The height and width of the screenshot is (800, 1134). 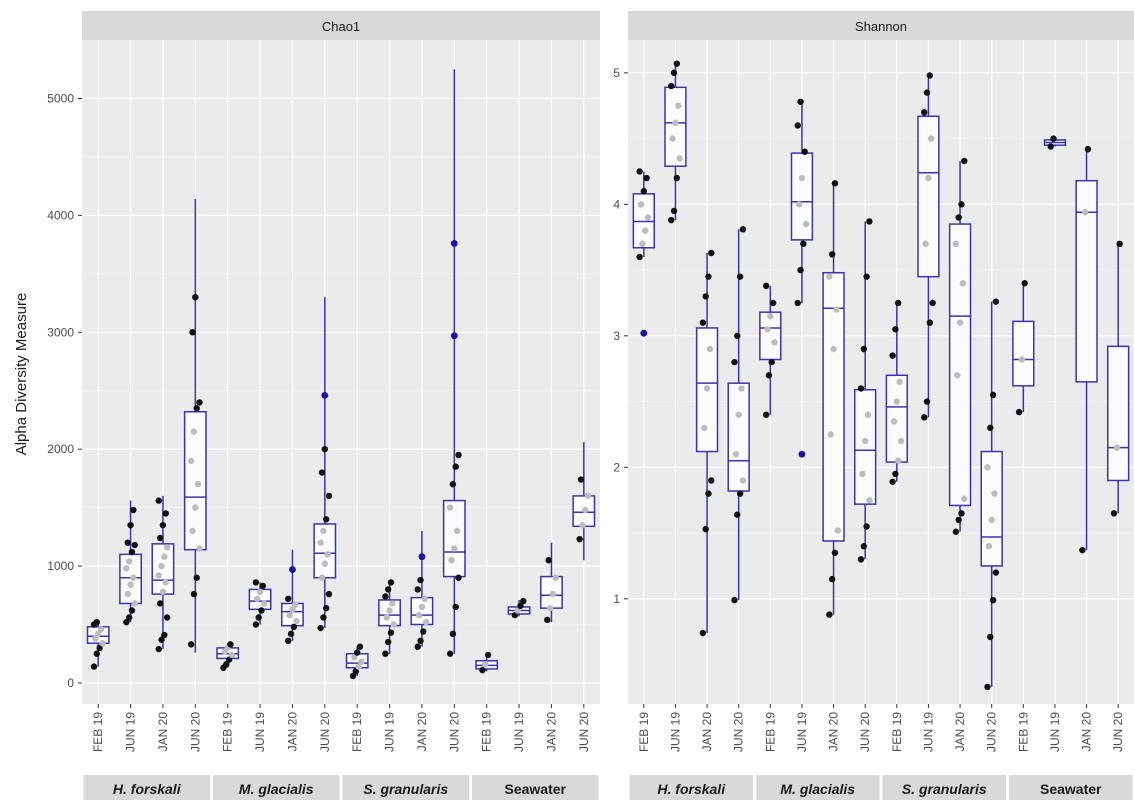 I want to click on y-tick-label: 5000, so click(x=60, y=98).